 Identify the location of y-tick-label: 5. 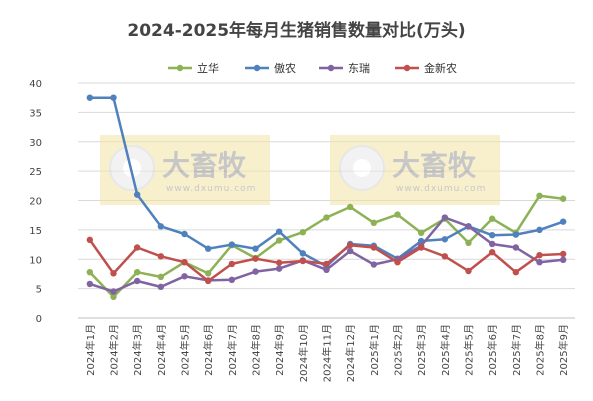
(39, 290).